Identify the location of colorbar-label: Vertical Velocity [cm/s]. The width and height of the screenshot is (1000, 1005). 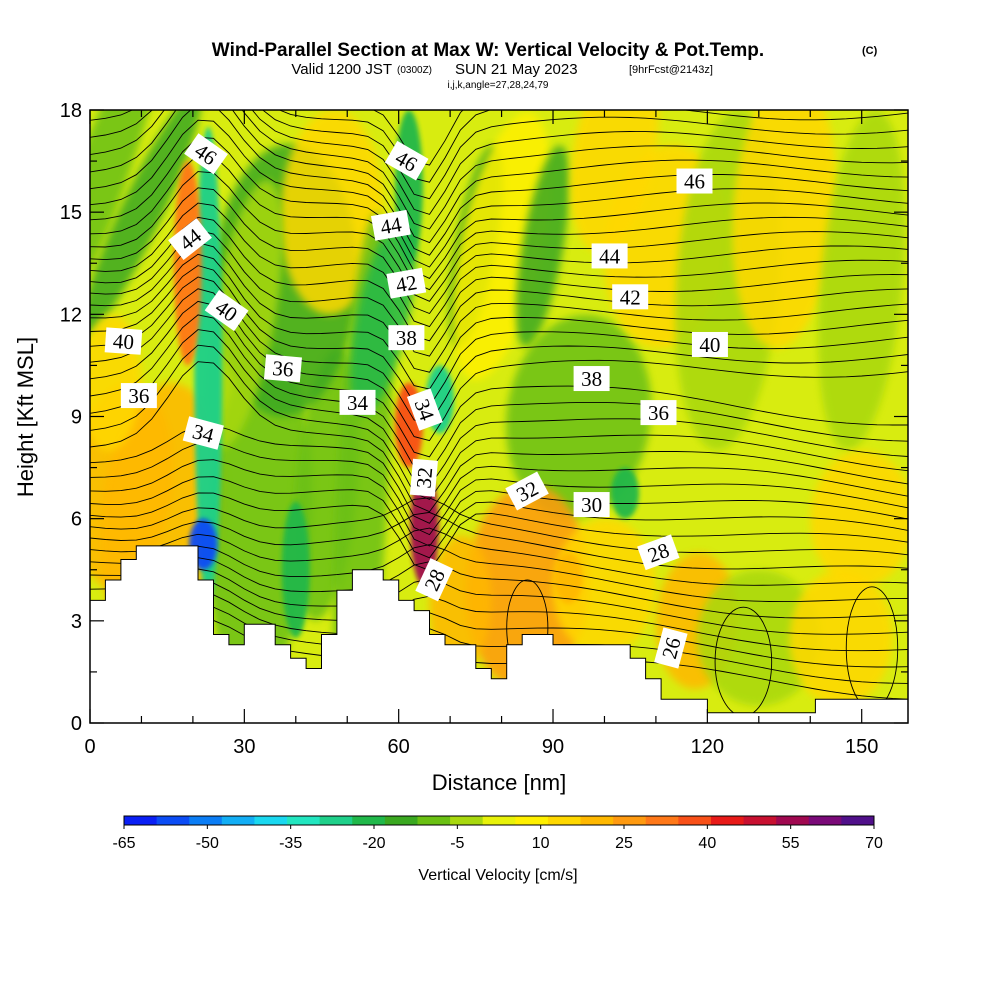
(497, 875).